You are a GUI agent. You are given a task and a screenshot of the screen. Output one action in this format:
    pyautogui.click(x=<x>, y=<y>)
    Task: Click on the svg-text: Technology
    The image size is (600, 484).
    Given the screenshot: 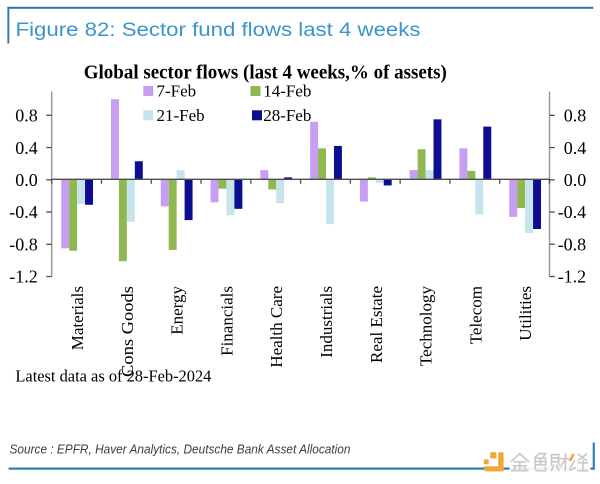 What is the action you would take?
    pyautogui.click(x=426, y=326)
    